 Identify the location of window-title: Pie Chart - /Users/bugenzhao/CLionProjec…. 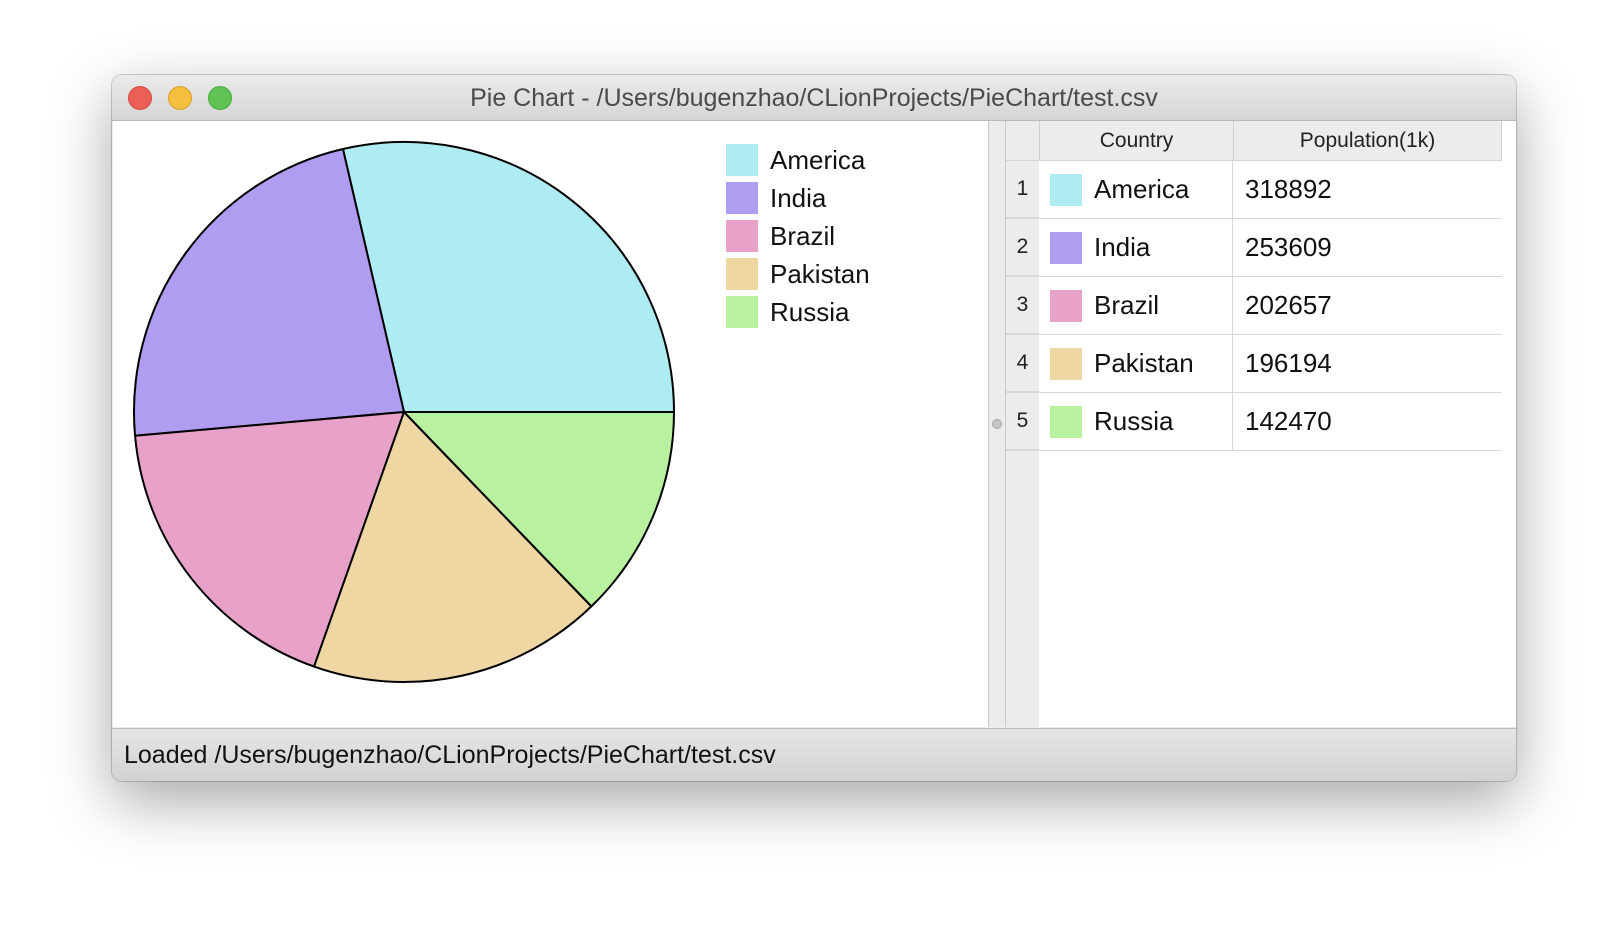
(814, 98).